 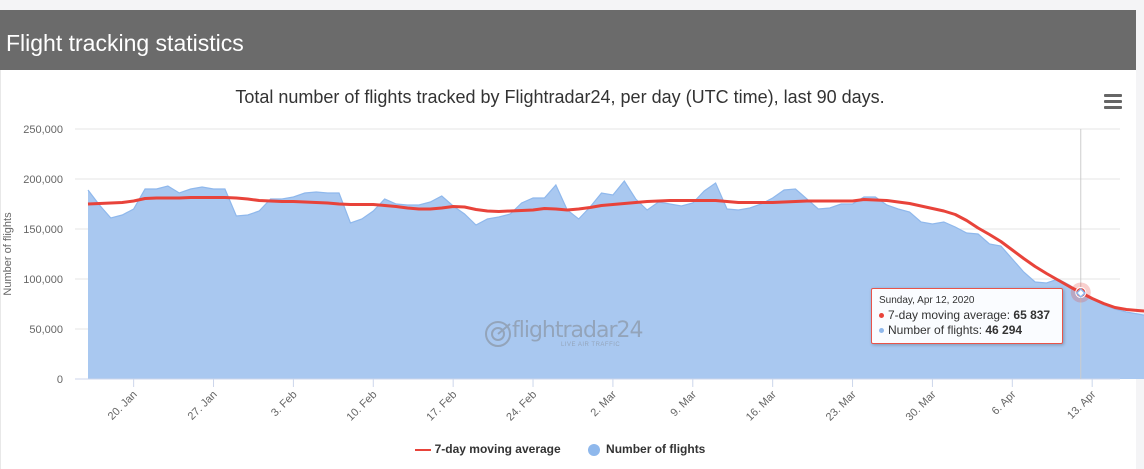 What do you see at coordinates (881, 316) in the screenshot?
I see `tooltip-avg-dot` at bounding box center [881, 316].